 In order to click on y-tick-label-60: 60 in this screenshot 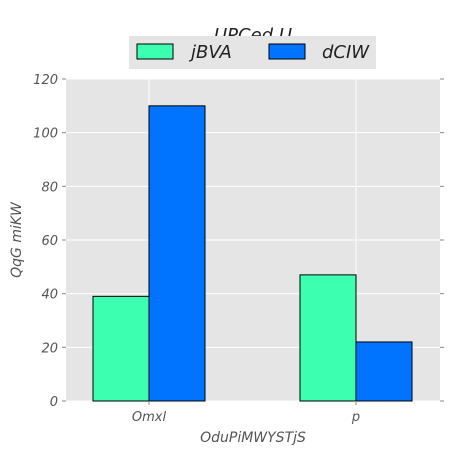, I will do `click(49, 241)`.